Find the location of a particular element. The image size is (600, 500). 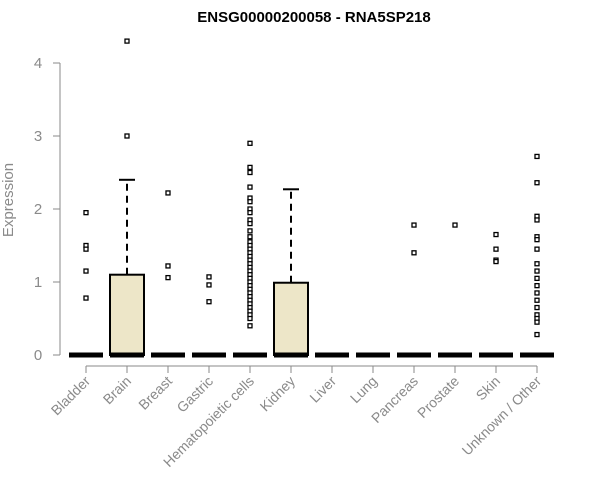

x-tick-label: Kidney is located at coordinates (278, 394).